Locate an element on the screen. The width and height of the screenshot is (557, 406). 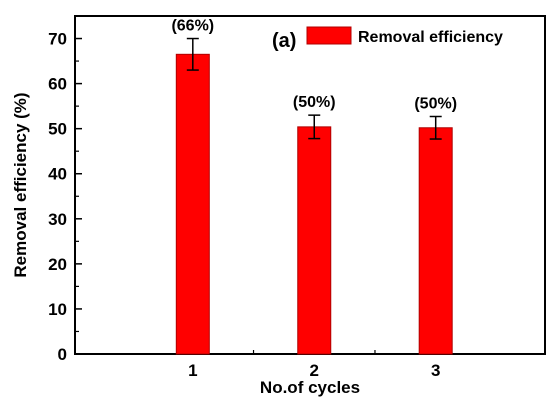
data-label: (66%) is located at coordinates (192, 26).